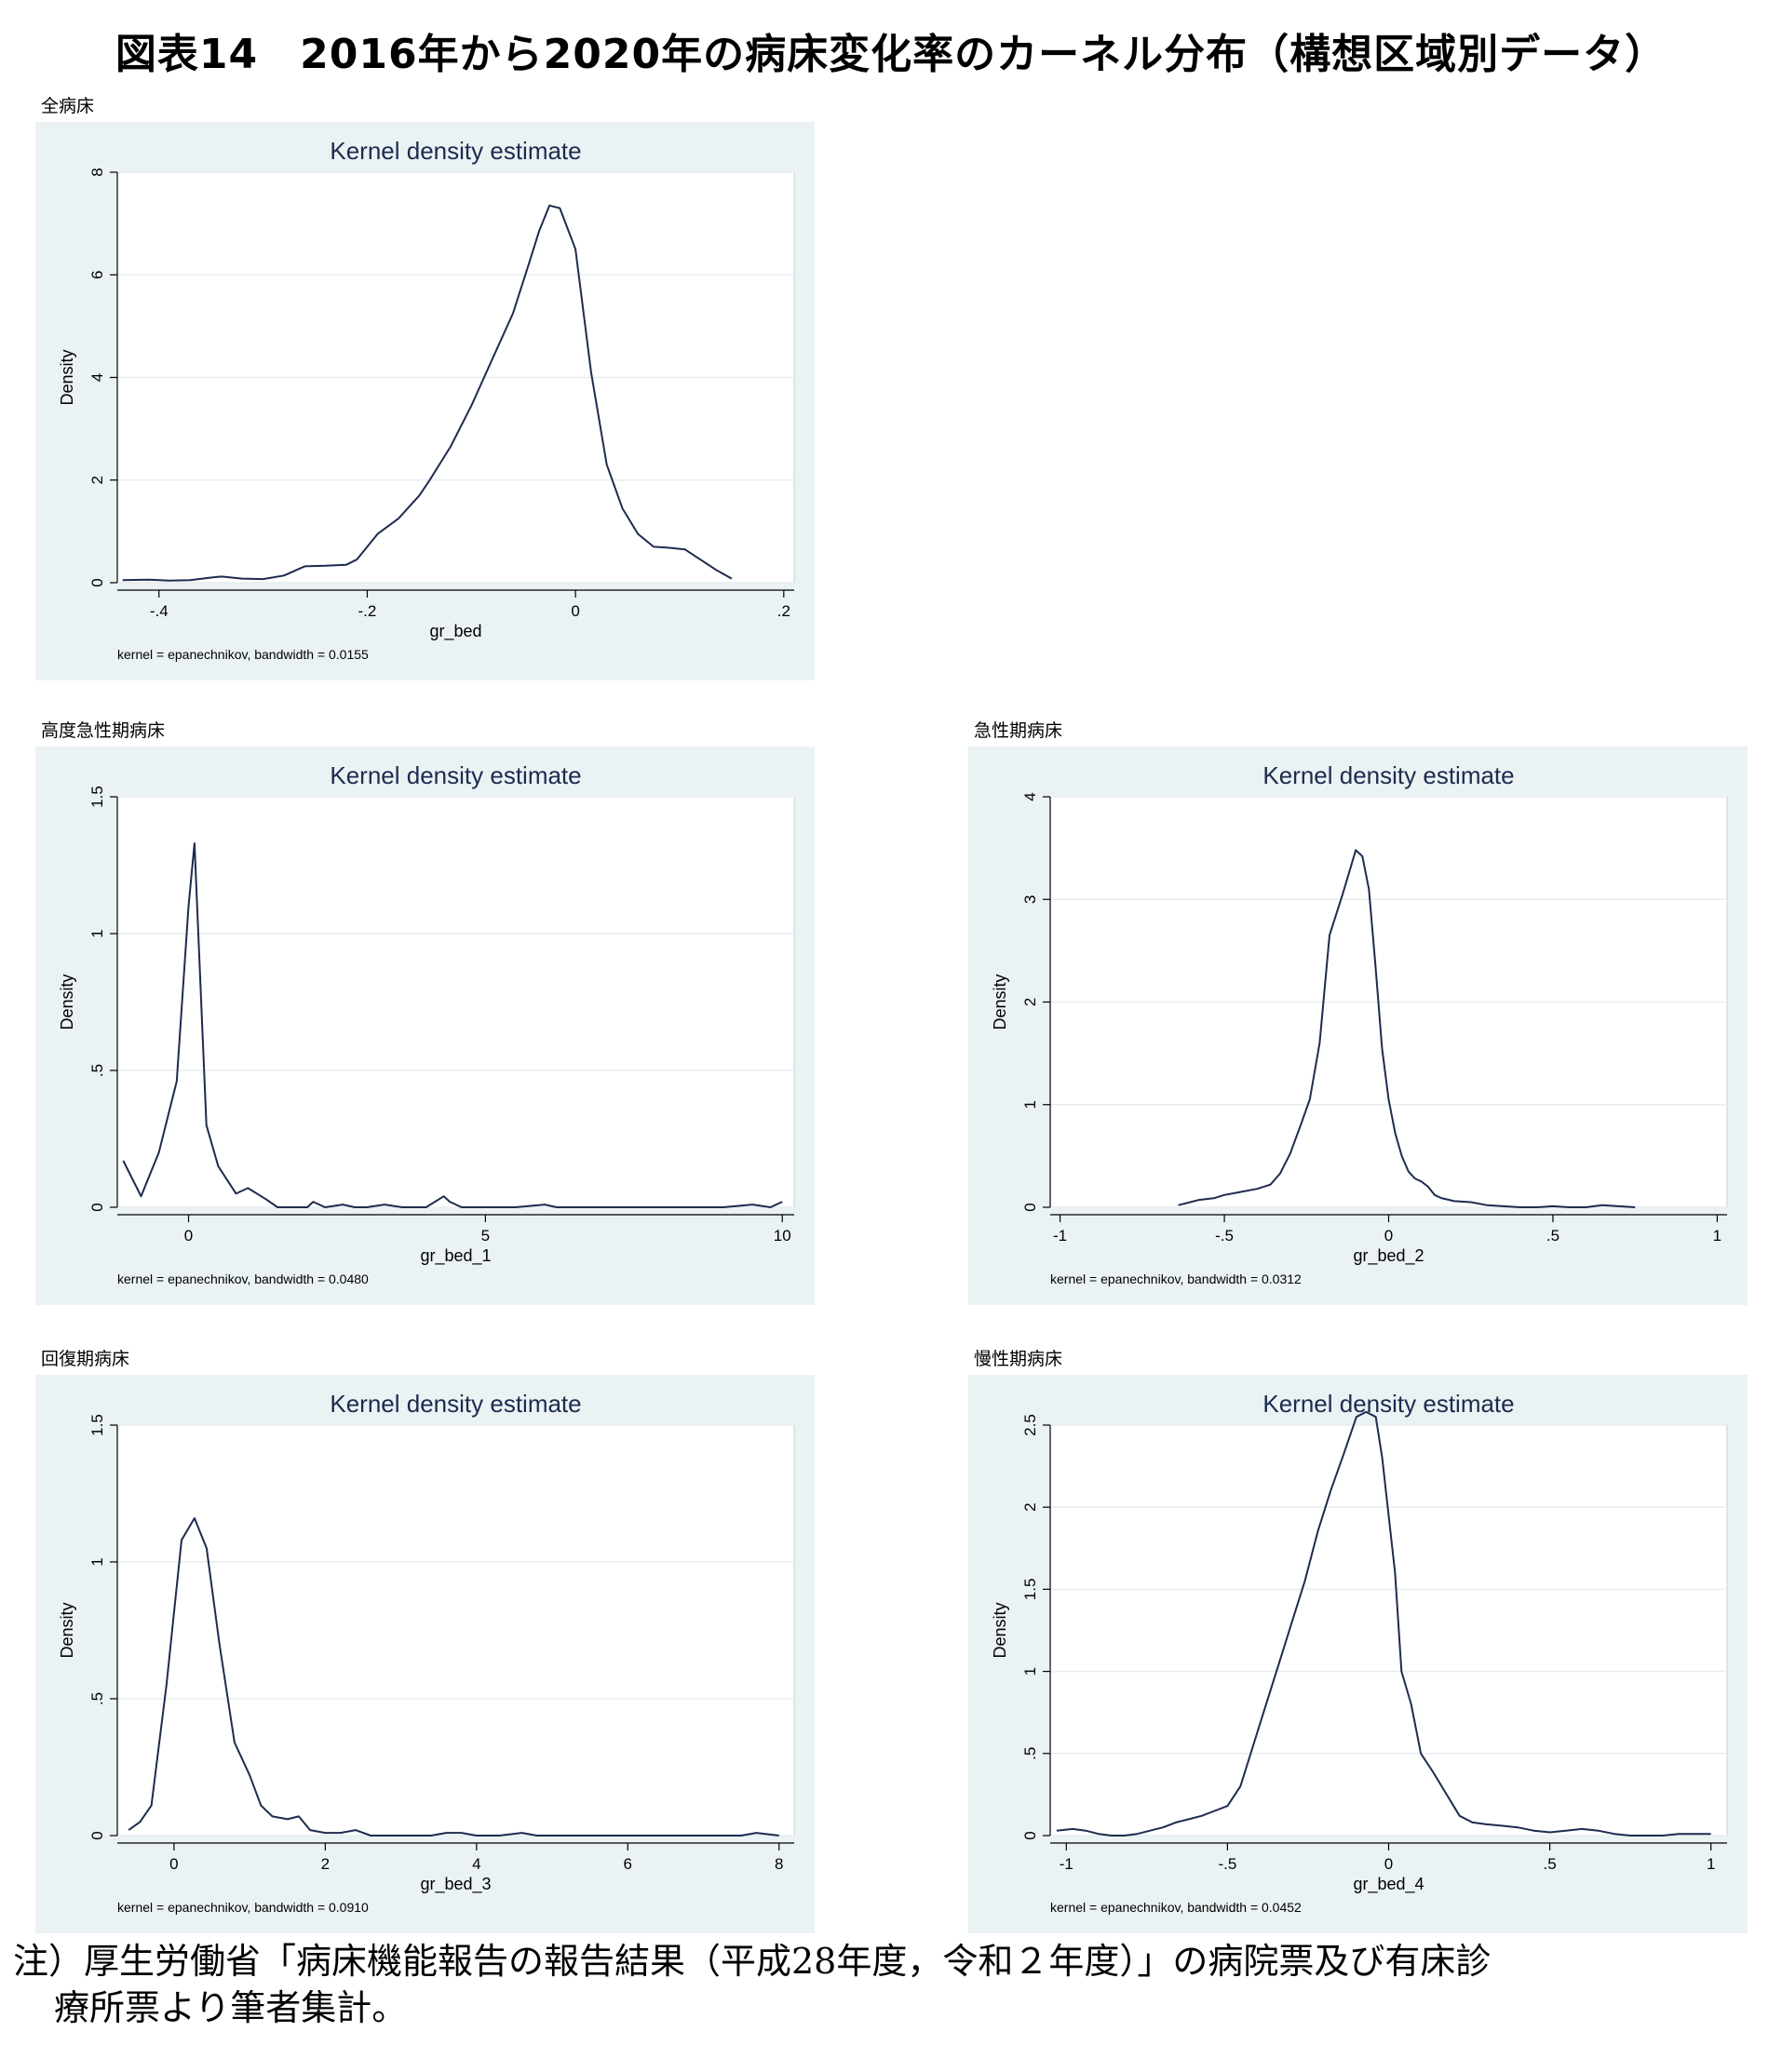  Describe the element at coordinates (783, 611) in the screenshot. I see `x-tick-label: .2` at that location.